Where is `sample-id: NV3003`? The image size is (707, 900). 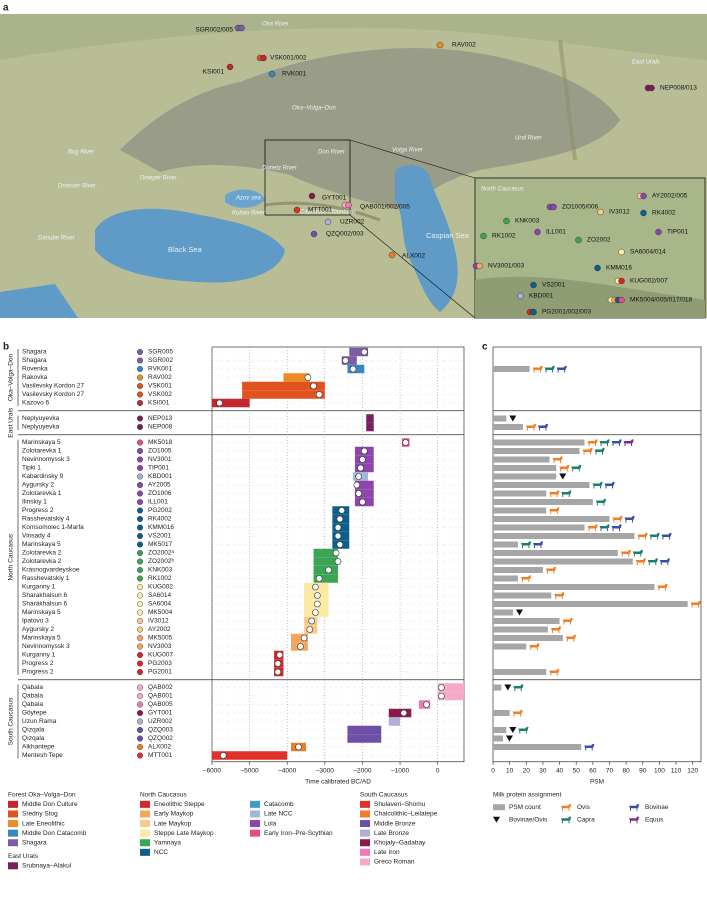 sample-id: NV3003 is located at coordinates (160, 646).